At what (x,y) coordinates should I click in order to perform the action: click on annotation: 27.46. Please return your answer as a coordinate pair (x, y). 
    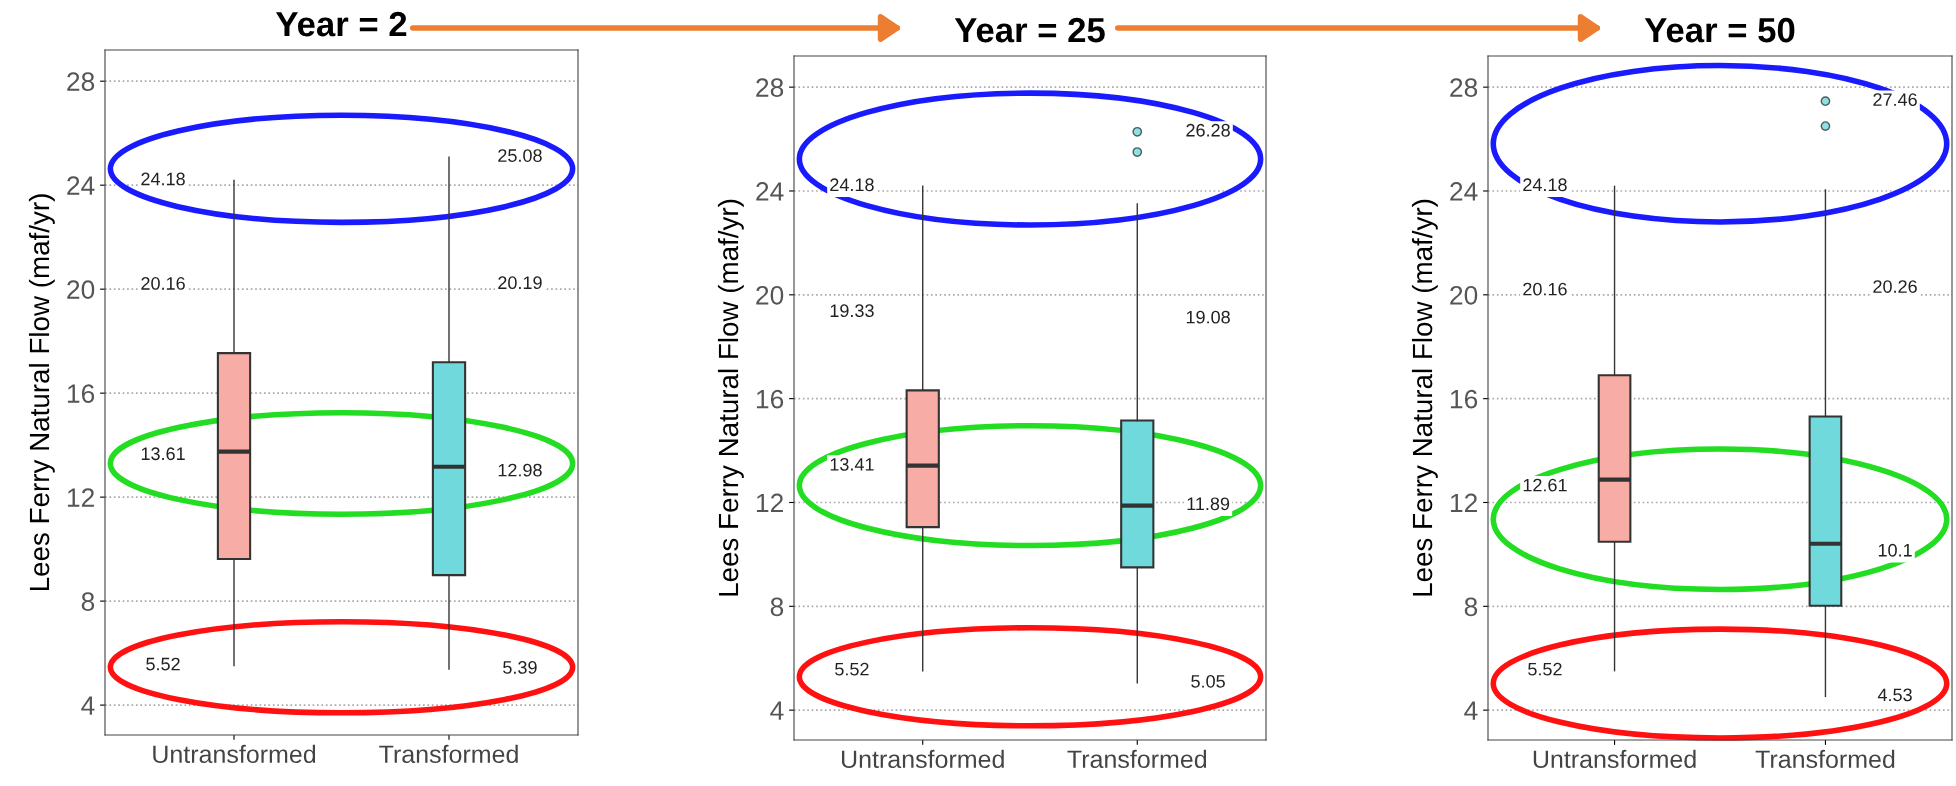
    Looking at the image, I should click on (1895, 100).